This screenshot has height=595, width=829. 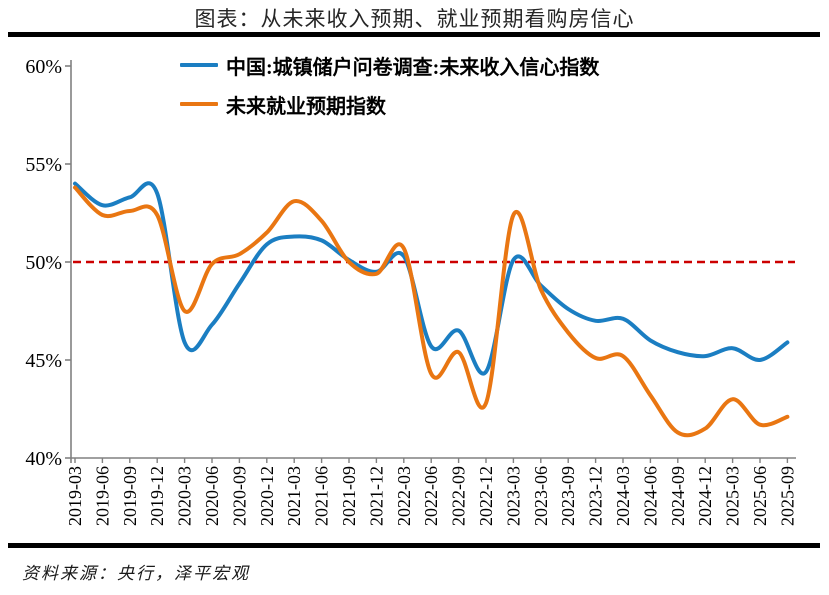 I want to click on x-tick-label: 2022-06, so click(x=431, y=496).